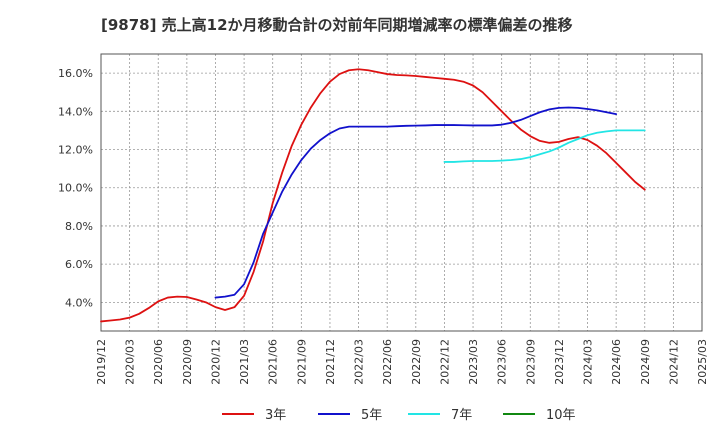 Image resolution: width=720 pixels, height=440 pixels. Describe the element at coordinates (502, 362) in the screenshot. I see `x-tick-label: 2023/06` at that location.